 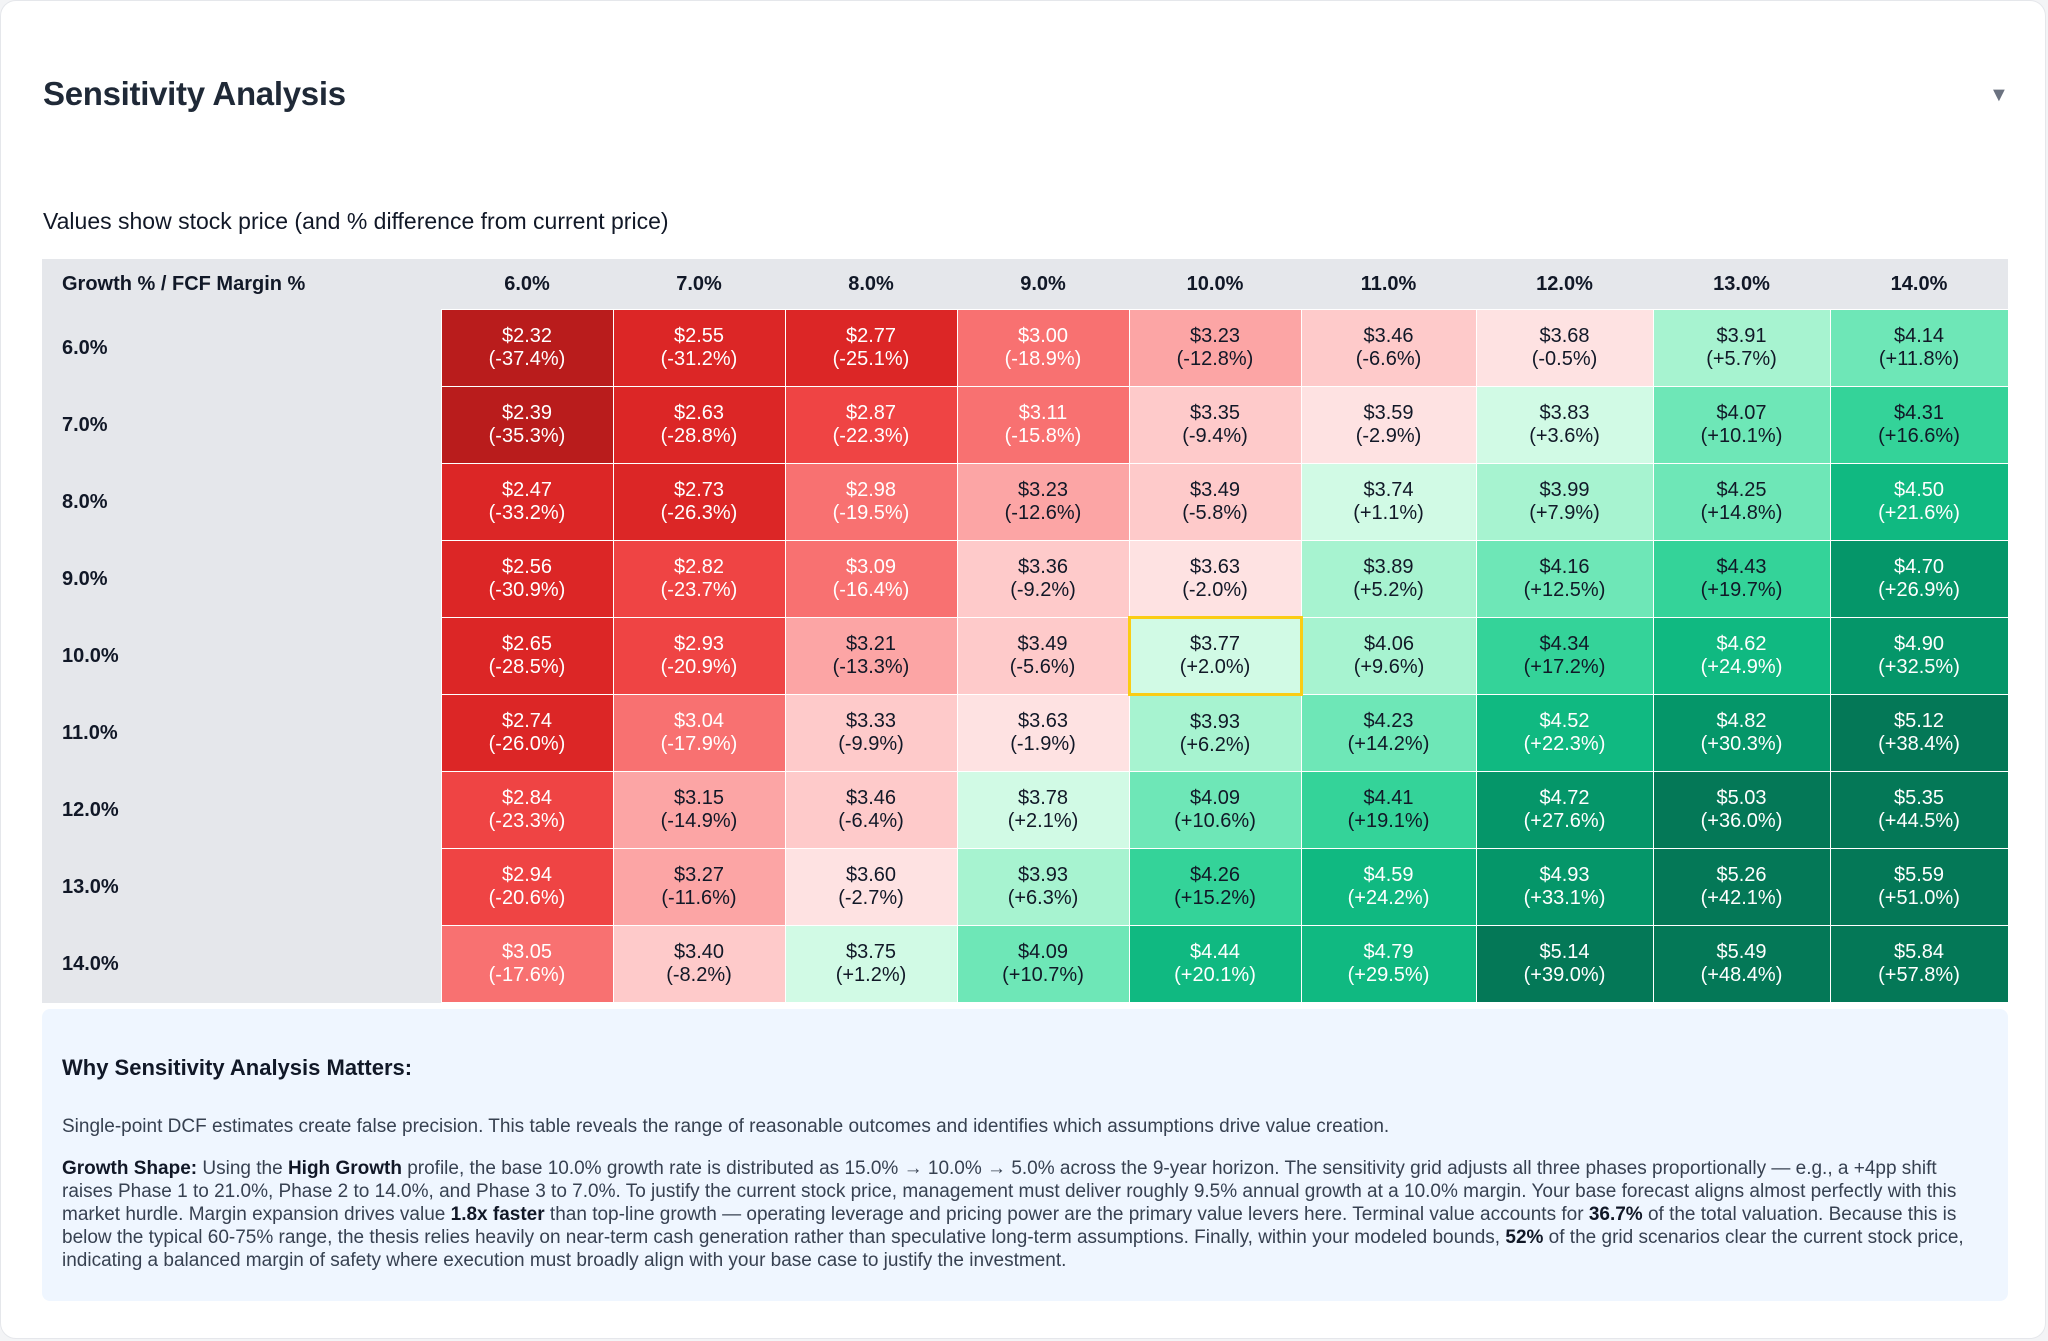 I want to click on sensitivity-cell: $3.83 (+3.6%), so click(x=1564, y=425).